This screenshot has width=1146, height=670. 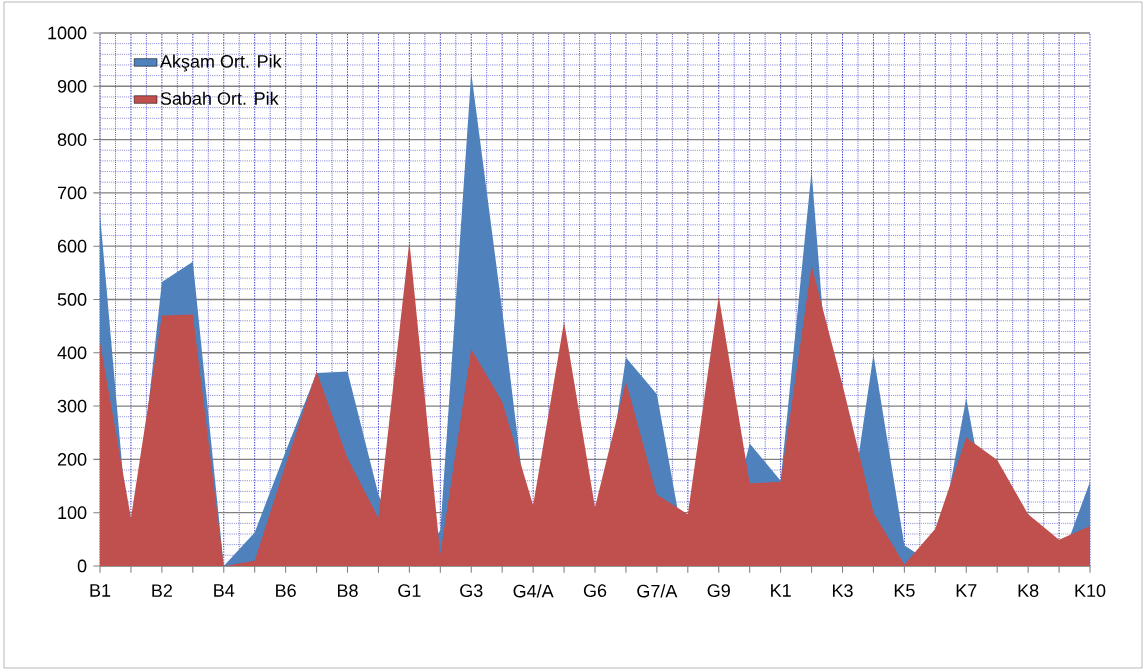 I want to click on y-tick-label: 700, so click(x=72, y=193).